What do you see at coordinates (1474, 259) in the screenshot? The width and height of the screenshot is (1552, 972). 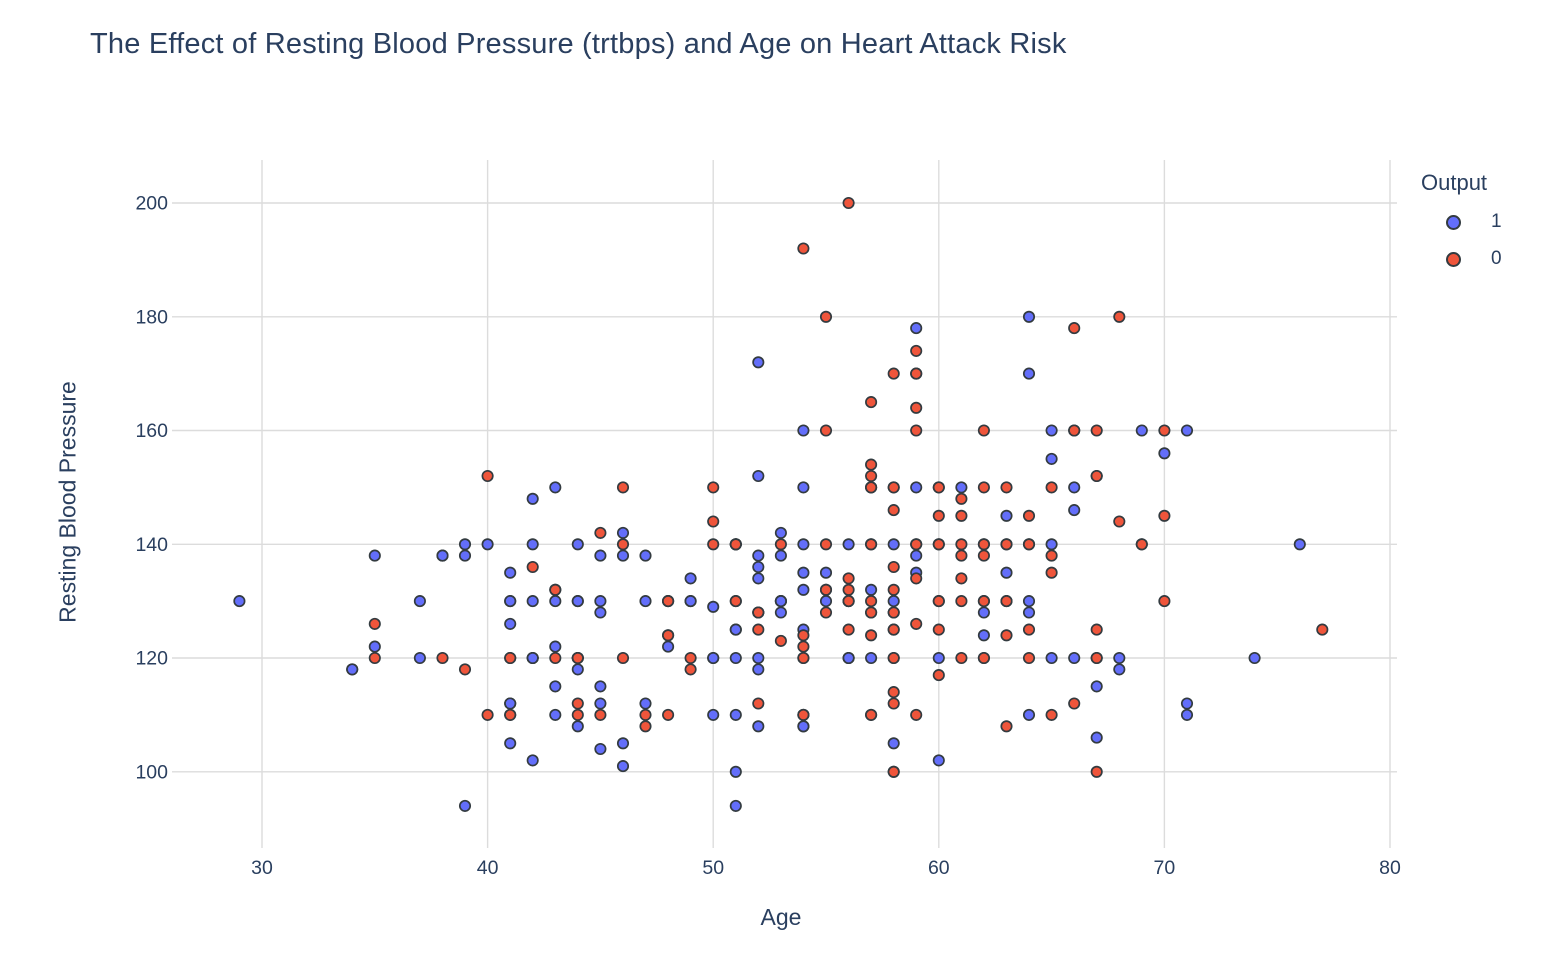 I see `legend-item-output-0: 0` at bounding box center [1474, 259].